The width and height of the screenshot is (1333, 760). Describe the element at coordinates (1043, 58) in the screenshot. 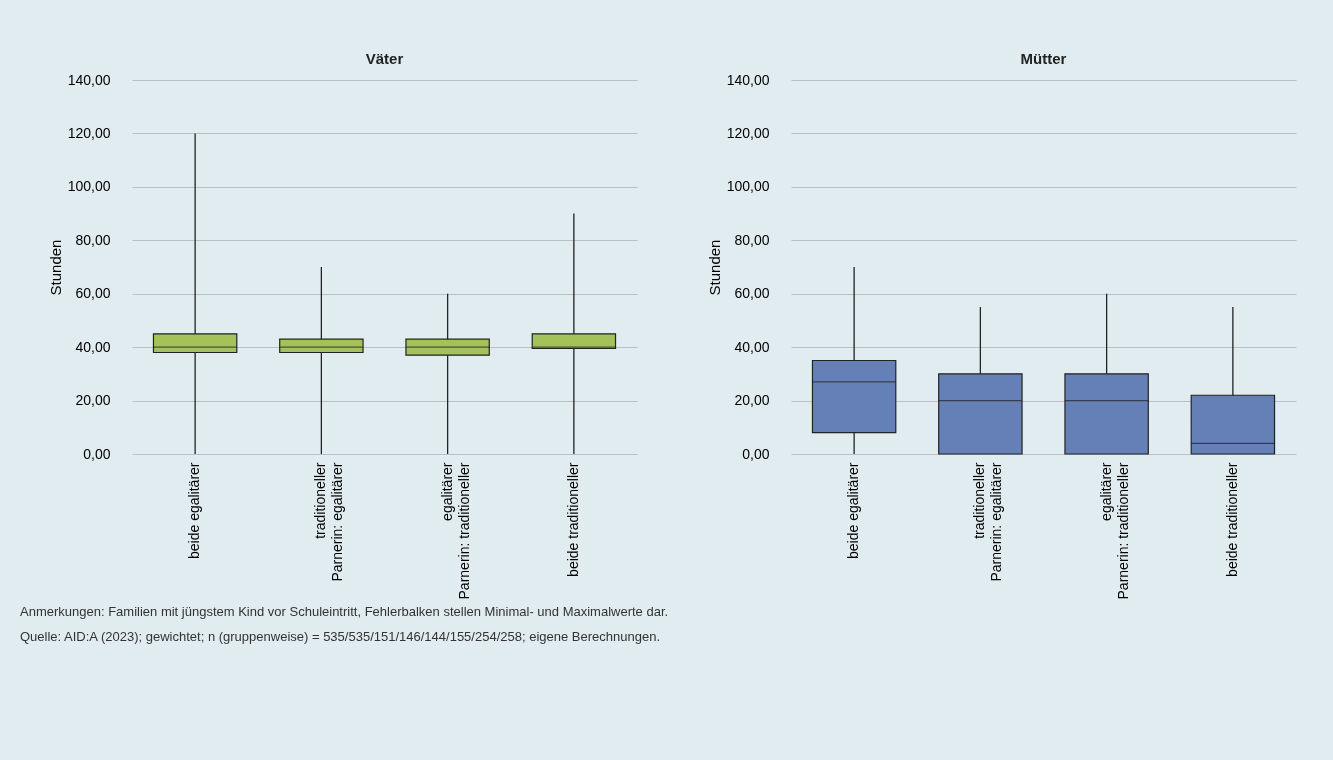

I see `chart-title: Mütter` at that location.